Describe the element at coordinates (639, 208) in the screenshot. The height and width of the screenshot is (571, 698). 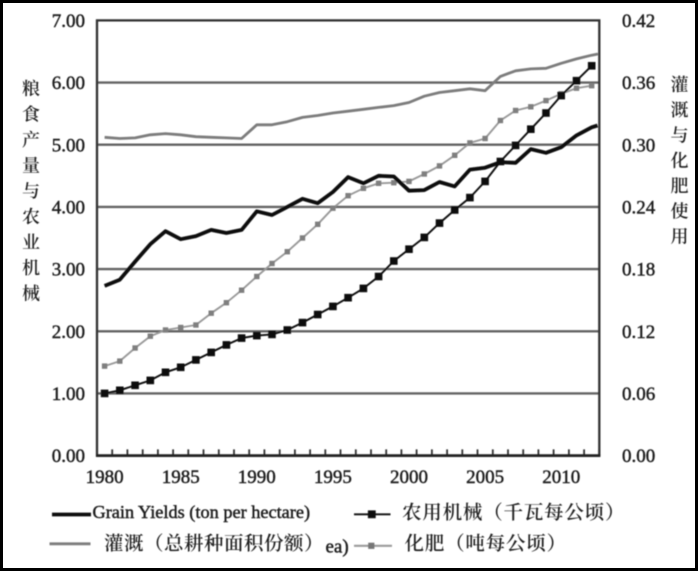
I see `svg-text: 0.24` at that location.